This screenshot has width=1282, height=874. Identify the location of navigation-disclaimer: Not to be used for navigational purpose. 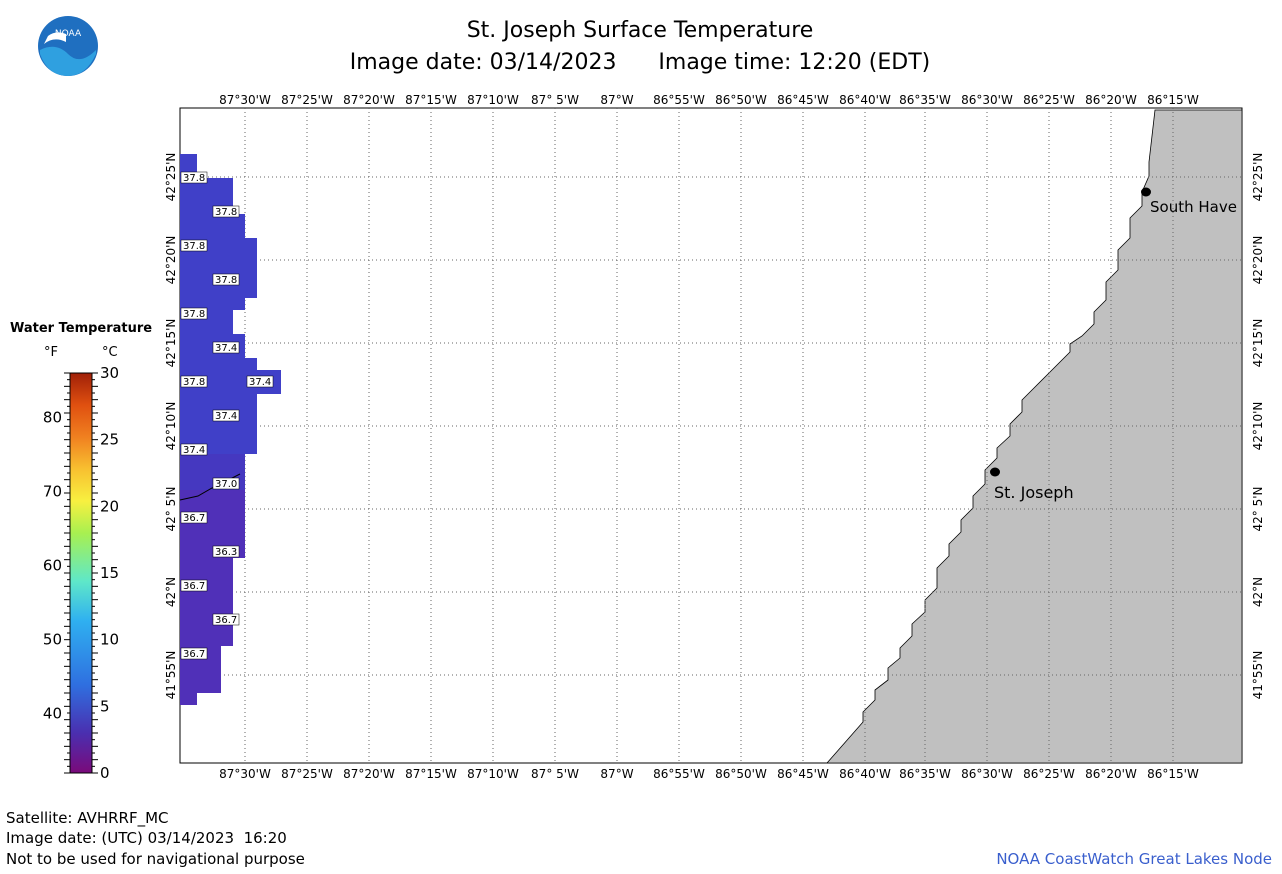
(155, 859).